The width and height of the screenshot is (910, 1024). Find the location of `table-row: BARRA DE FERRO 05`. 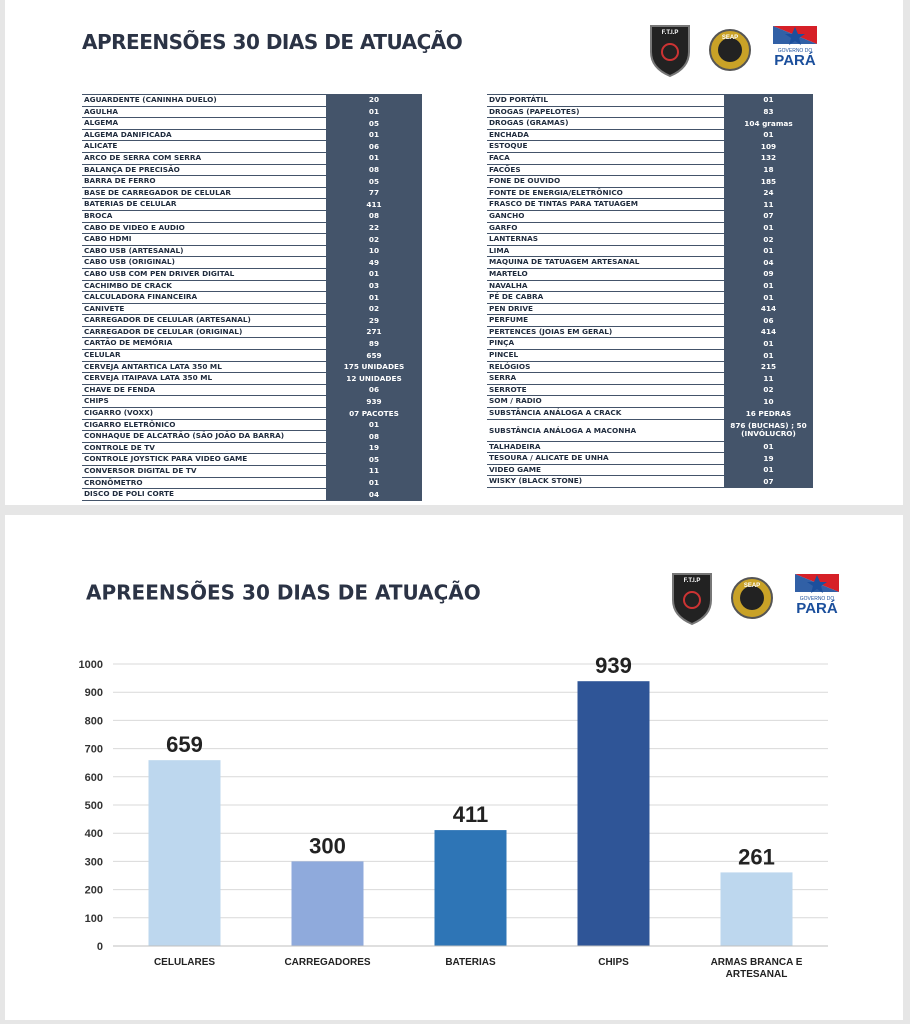

table-row: BARRA DE FERRO 05 is located at coordinates (252, 182).